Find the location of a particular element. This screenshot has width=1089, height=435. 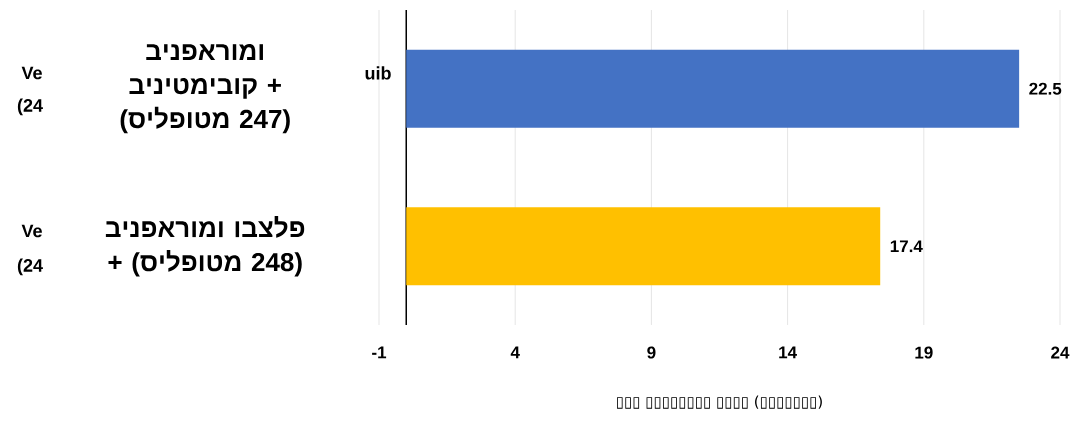

x-tick-label: 4 is located at coordinates (515, 352).